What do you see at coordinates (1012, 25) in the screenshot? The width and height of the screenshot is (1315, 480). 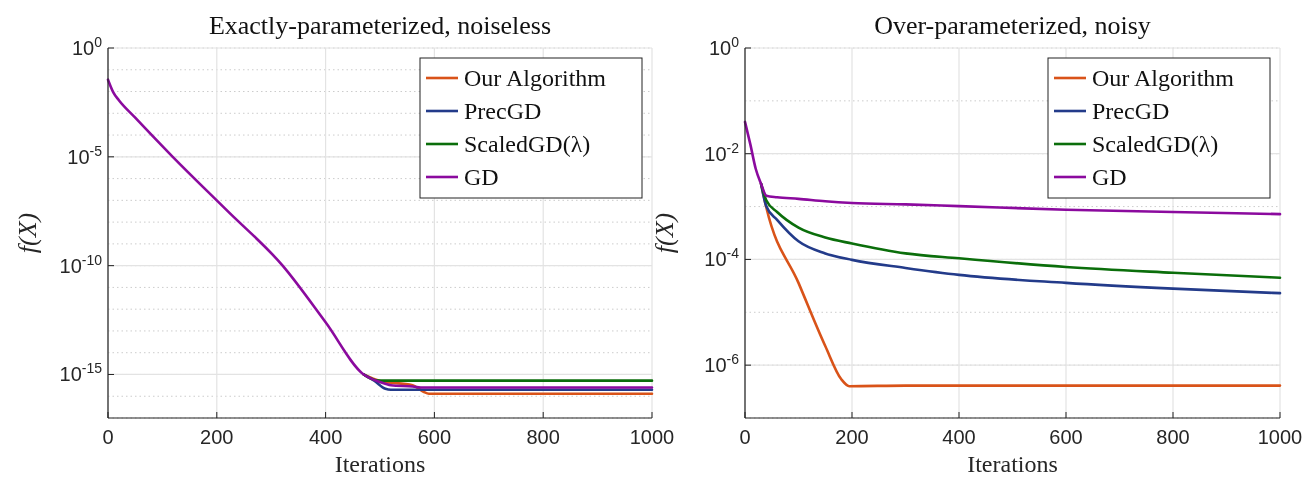 I see `chart-title: Over-parameterized, noisy` at bounding box center [1012, 25].